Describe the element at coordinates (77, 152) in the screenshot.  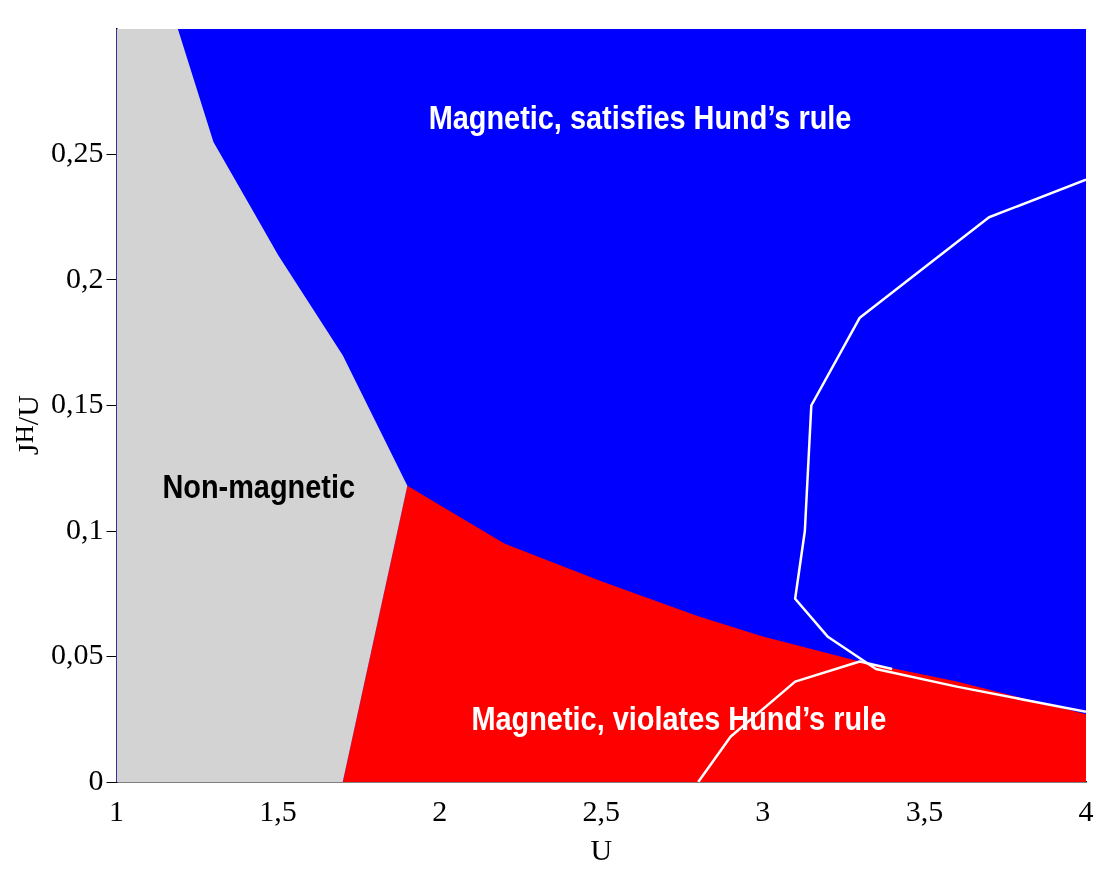
I see `y-tick-label: 0,25` at that location.